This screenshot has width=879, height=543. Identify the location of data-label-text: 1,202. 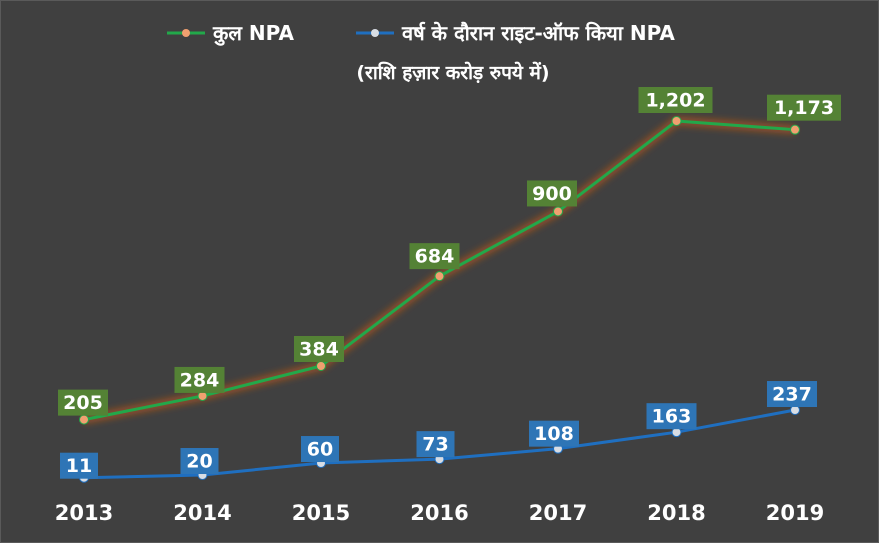
(675, 101).